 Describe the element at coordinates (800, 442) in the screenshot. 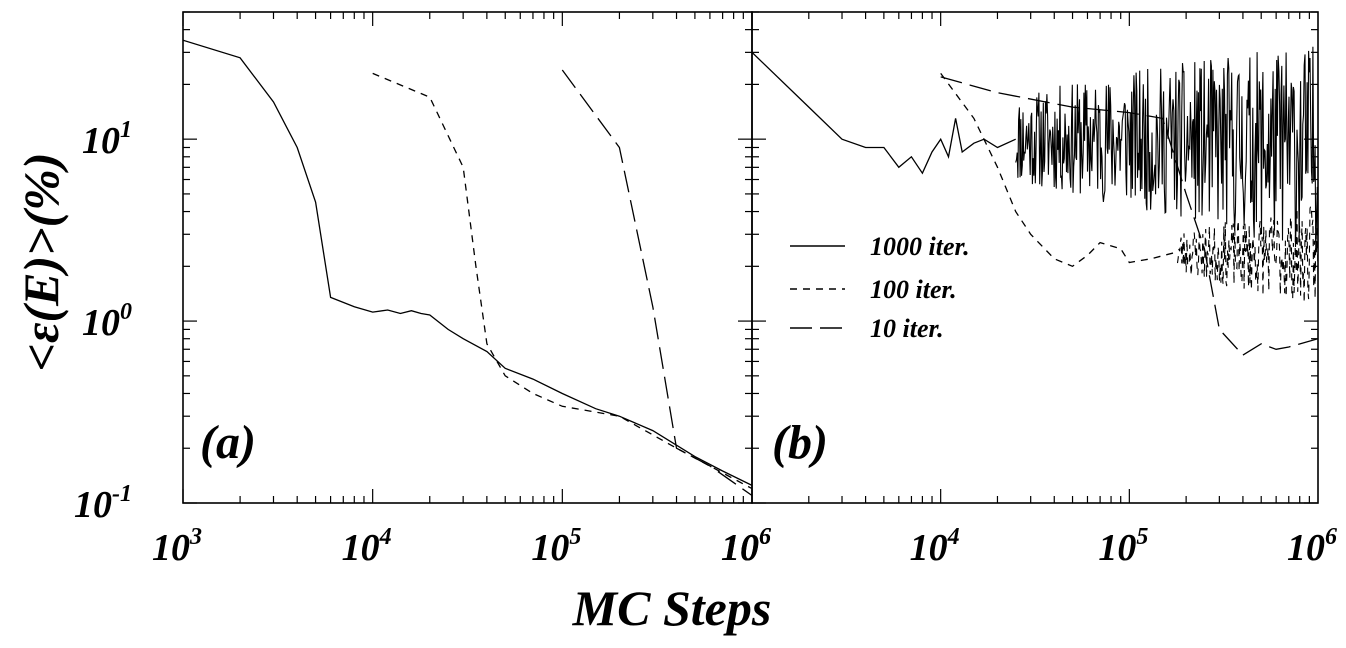

I see `panel-label-b: (b)` at that location.